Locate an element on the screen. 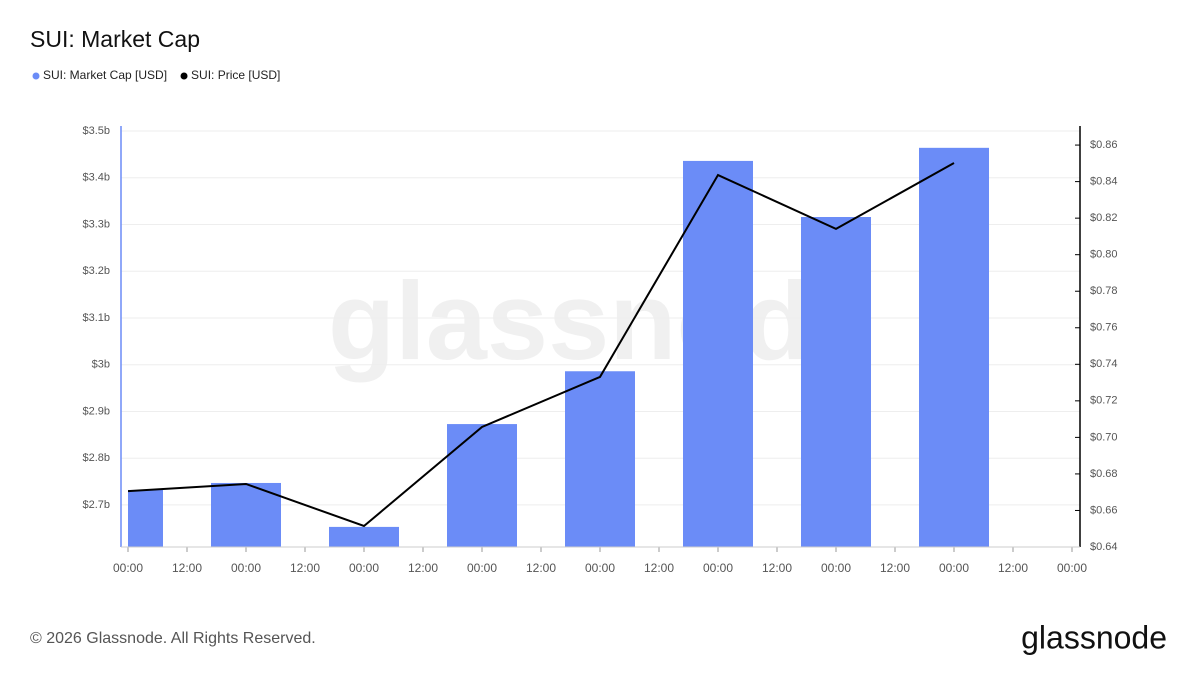 The height and width of the screenshot is (680, 1200). watermark: glassnode is located at coordinates (600, 321).